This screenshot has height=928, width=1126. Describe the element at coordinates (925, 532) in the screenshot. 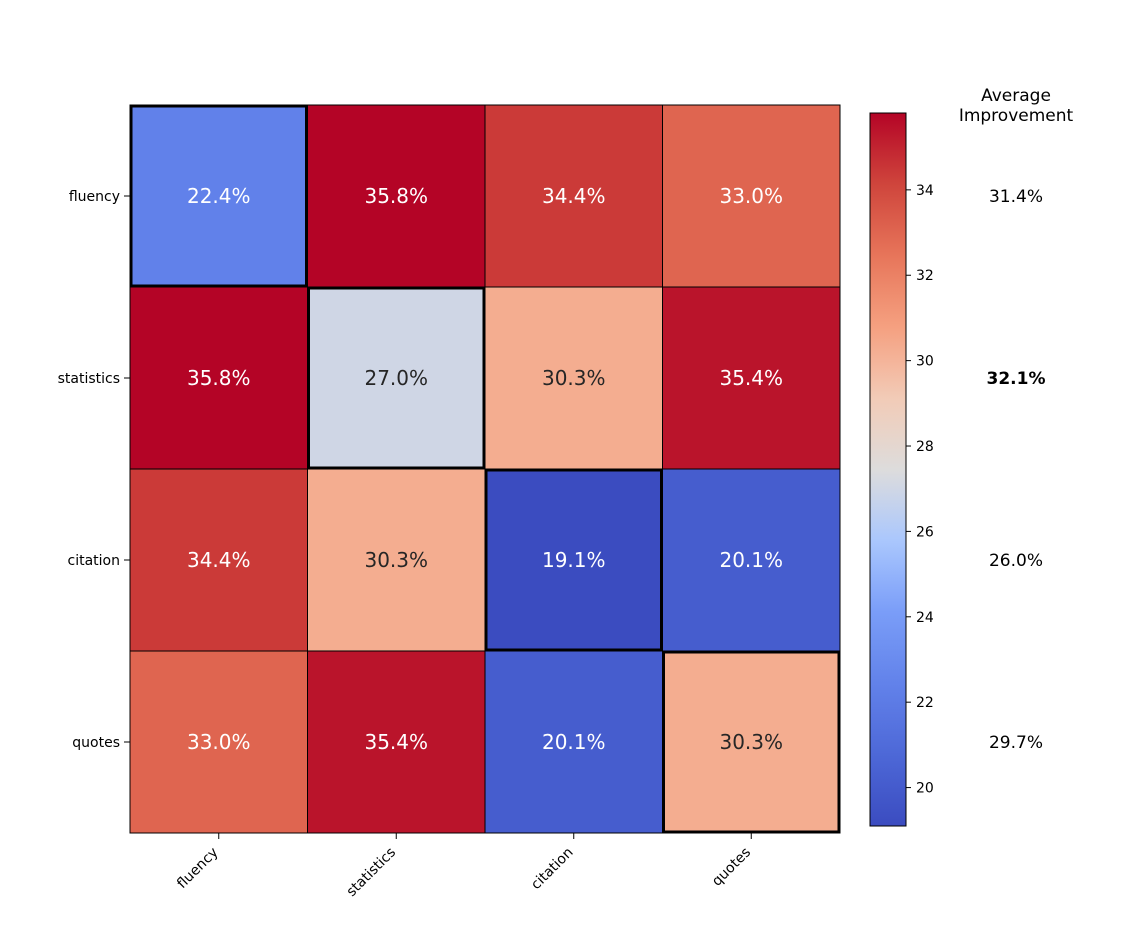

I see `colorbar-tick-label: 26` at that location.